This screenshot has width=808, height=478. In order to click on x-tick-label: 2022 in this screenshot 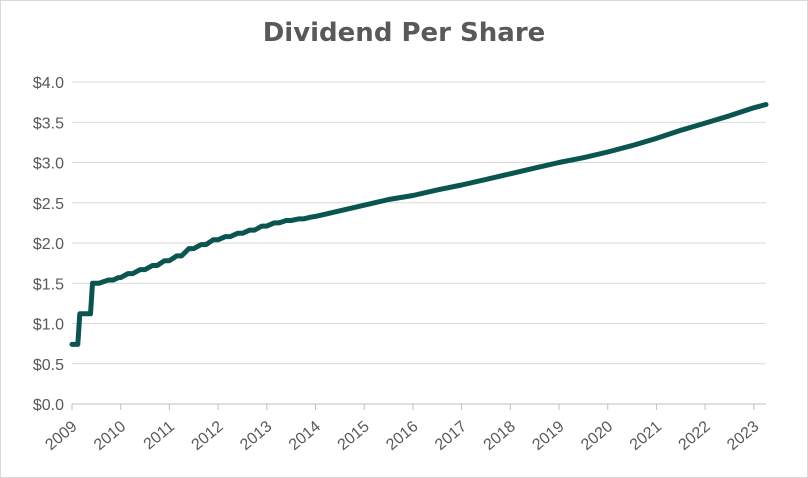, I will do `click(695, 436)`.